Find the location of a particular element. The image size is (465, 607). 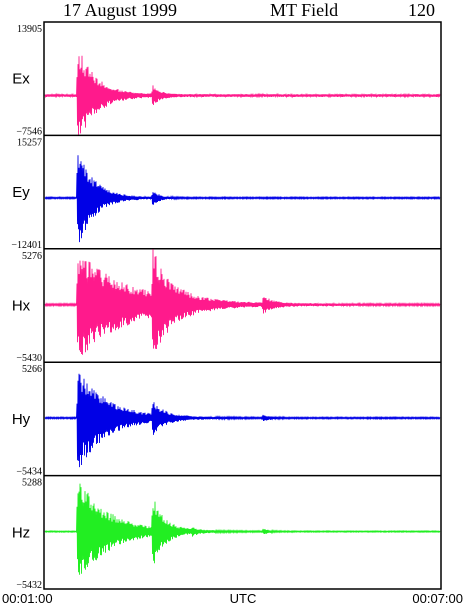

channel-label: Hz is located at coordinates (21, 532).